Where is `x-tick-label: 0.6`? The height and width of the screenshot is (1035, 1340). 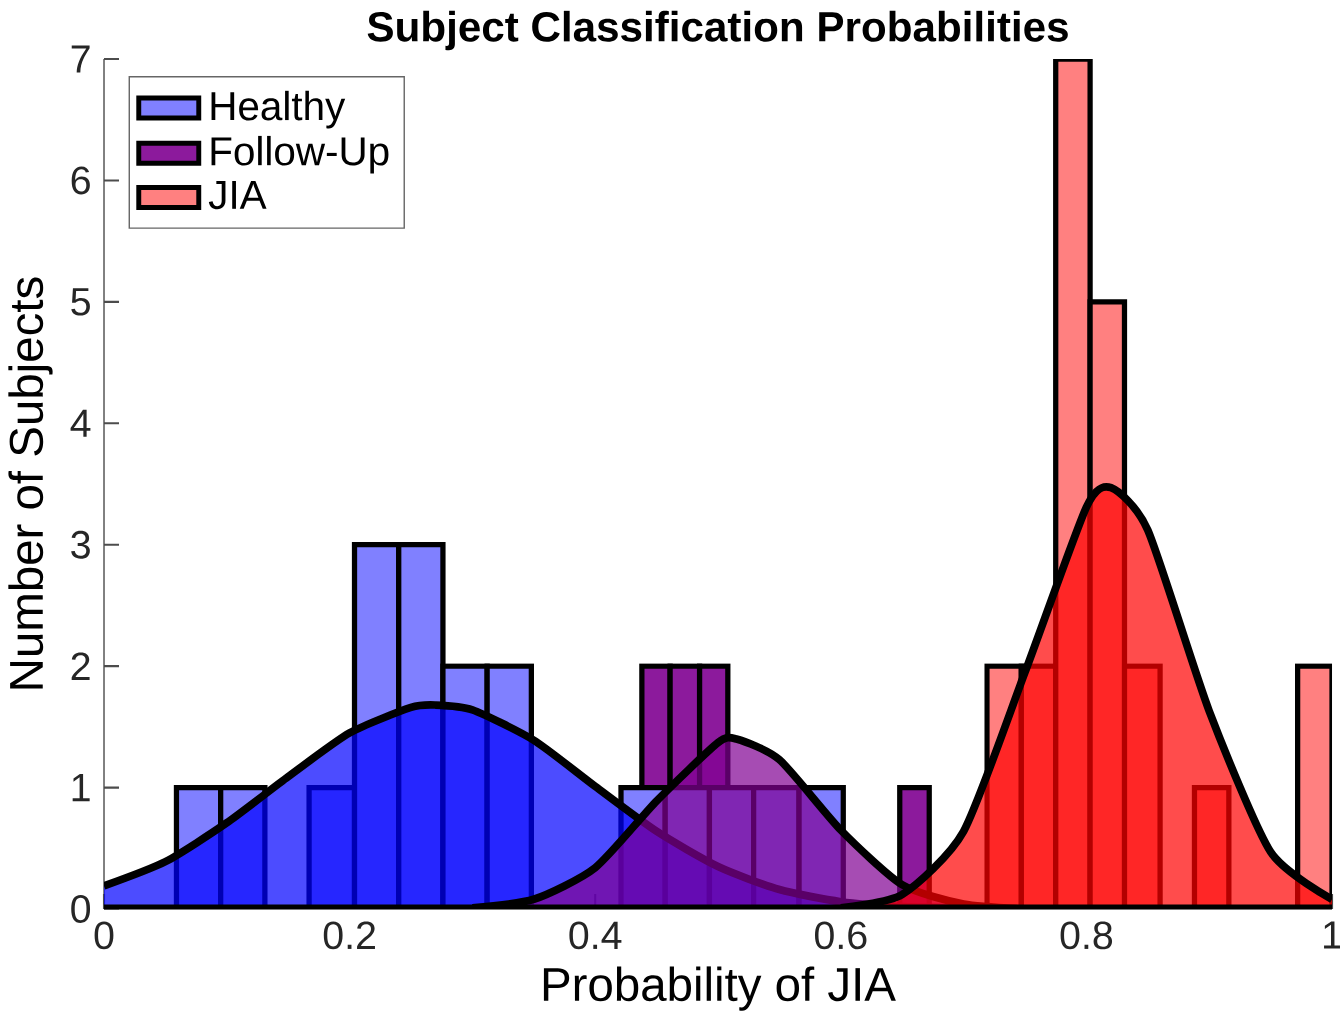 x-tick-label: 0.6 is located at coordinates (840, 935).